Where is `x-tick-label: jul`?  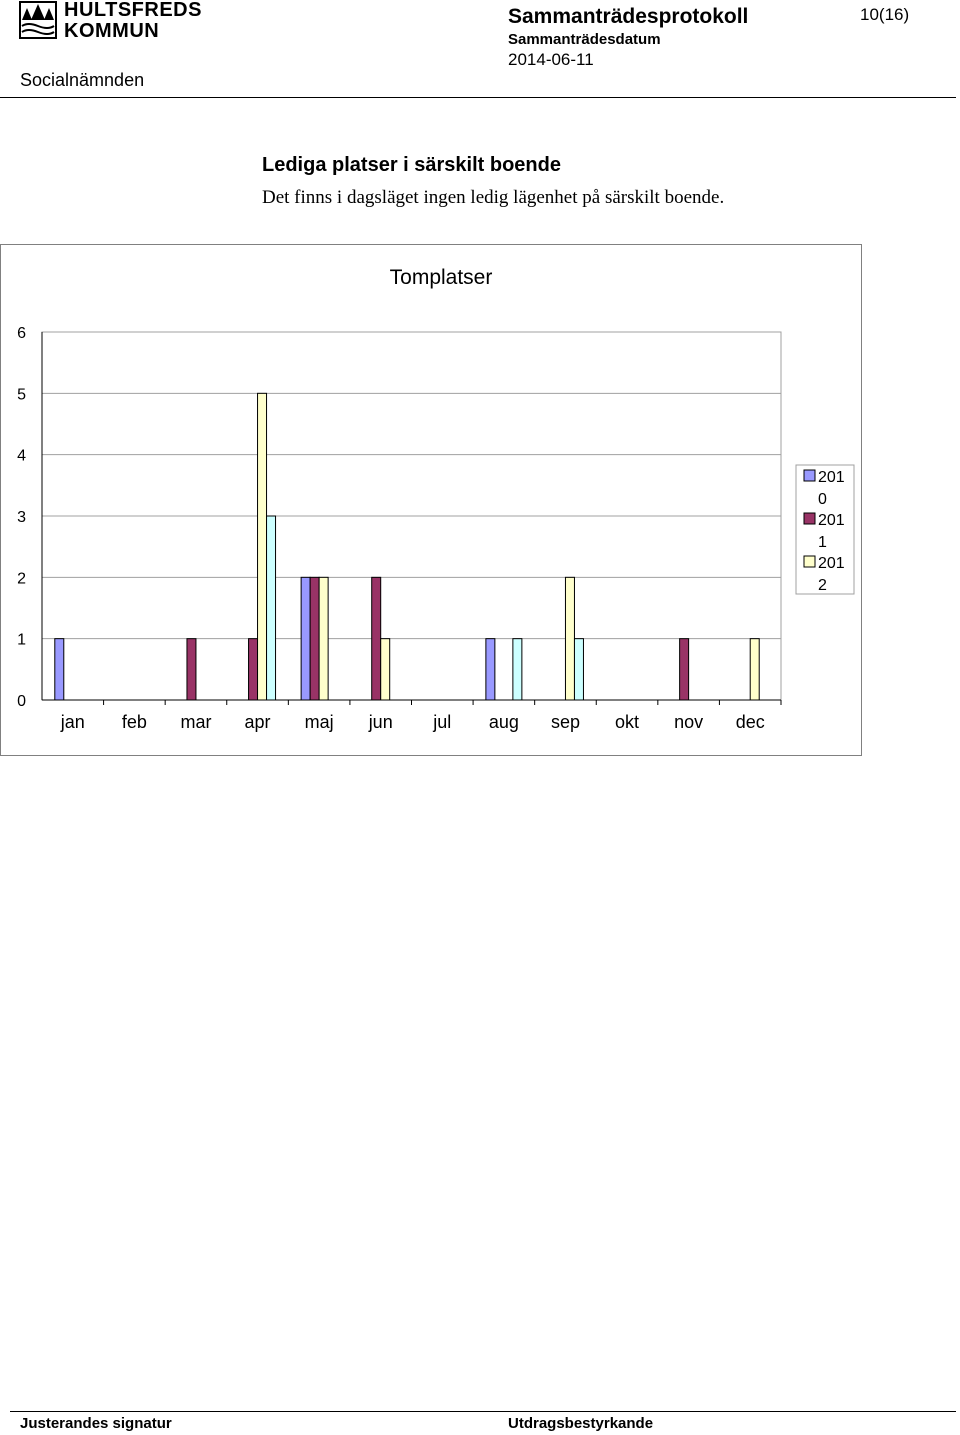 x-tick-label: jul is located at coordinates (441, 722).